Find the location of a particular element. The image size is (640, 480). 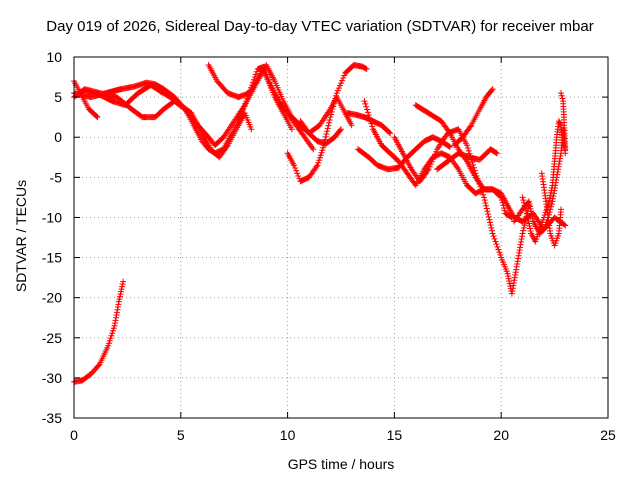

x-tick-label: 20 is located at coordinates (501, 435).